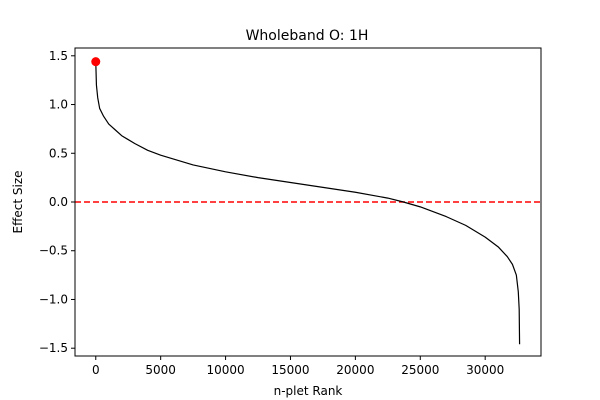 Image resolution: width=600 pixels, height=400 pixels. Describe the element at coordinates (420, 370) in the screenshot. I see `x-tick-label: 25000` at that location.